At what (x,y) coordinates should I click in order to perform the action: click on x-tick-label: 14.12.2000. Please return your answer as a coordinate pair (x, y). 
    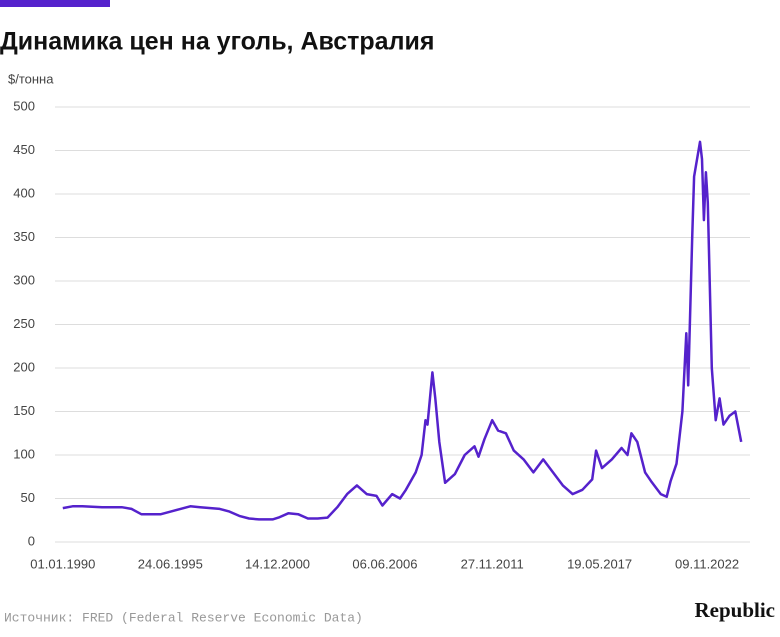
    Looking at the image, I should click on (277, 563).